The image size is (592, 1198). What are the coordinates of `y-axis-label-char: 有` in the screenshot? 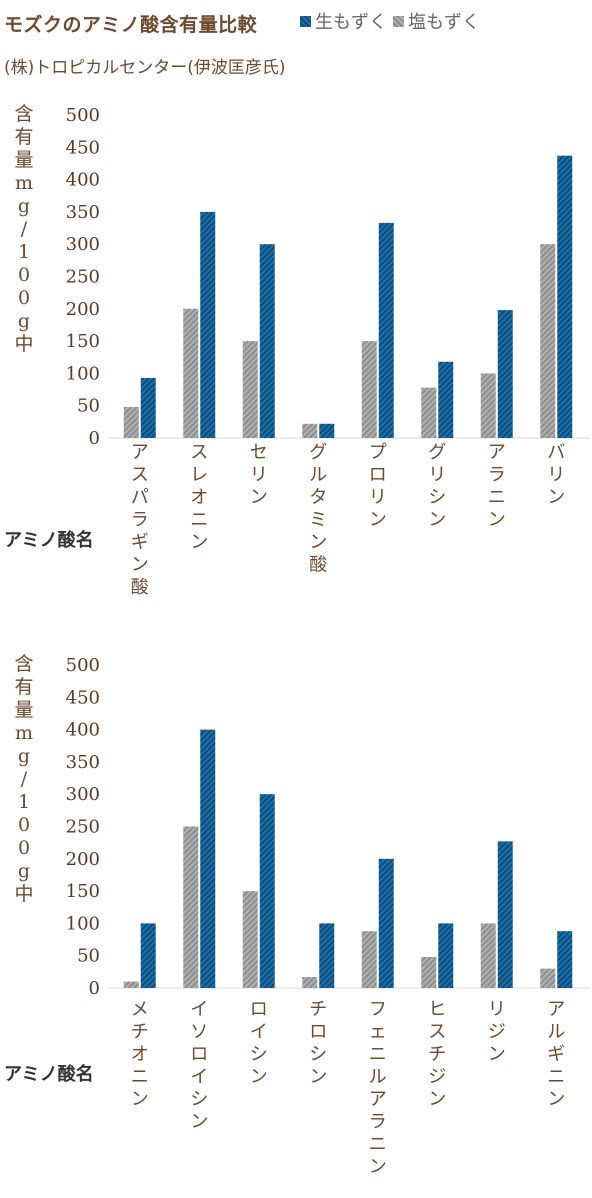 It's located at (23, 687).